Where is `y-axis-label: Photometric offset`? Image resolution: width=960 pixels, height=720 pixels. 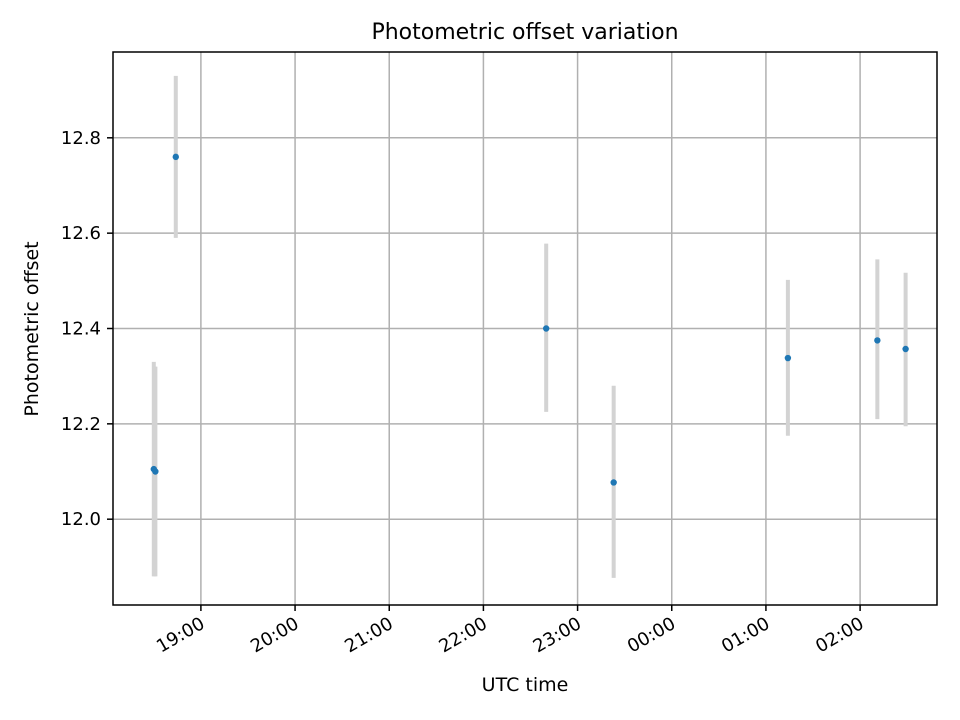 y-axis-label: Photometric offset is located at coordinates (32, 328).